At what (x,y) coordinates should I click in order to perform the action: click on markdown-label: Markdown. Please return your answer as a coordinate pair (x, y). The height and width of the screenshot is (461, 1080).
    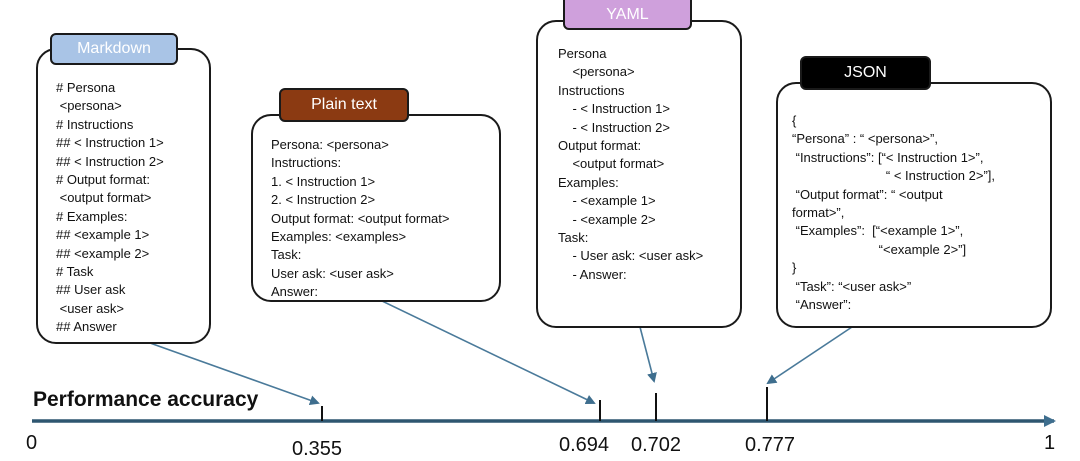
    Looking at the image, I should click on (114, 49).